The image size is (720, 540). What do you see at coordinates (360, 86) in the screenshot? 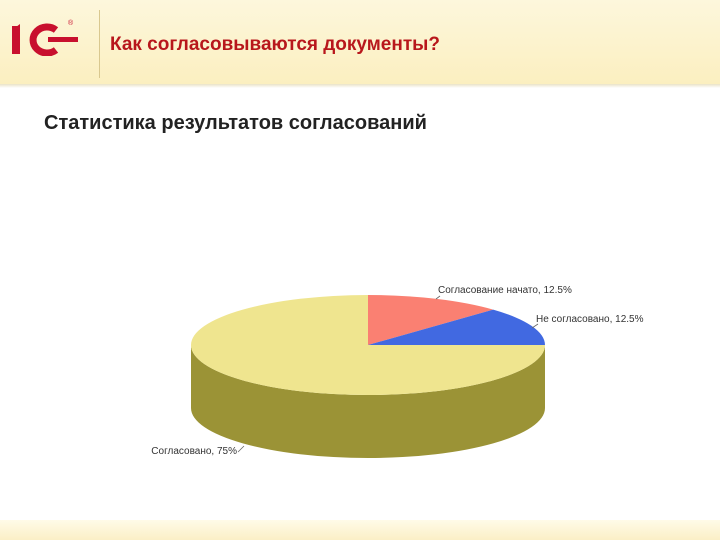
I see `header-divider` at bounding box center [360, 86].